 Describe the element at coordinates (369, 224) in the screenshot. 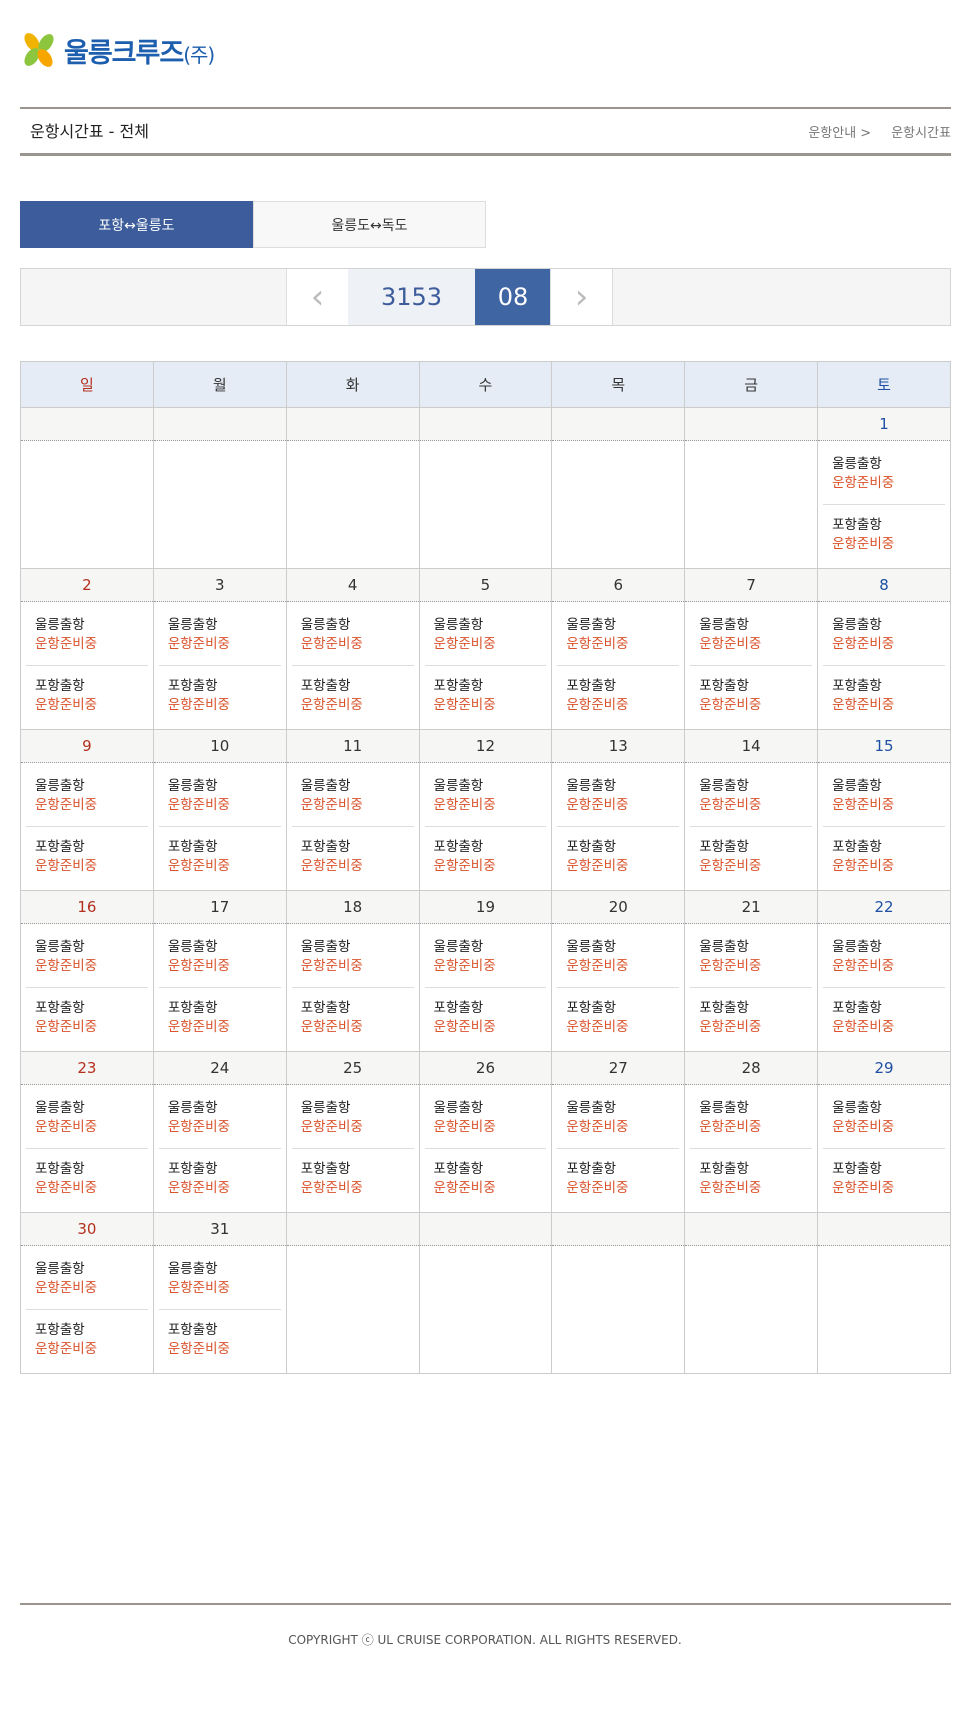

I see `tab-ulleungdo-dokdo: 울릉도↔독도` at that location.